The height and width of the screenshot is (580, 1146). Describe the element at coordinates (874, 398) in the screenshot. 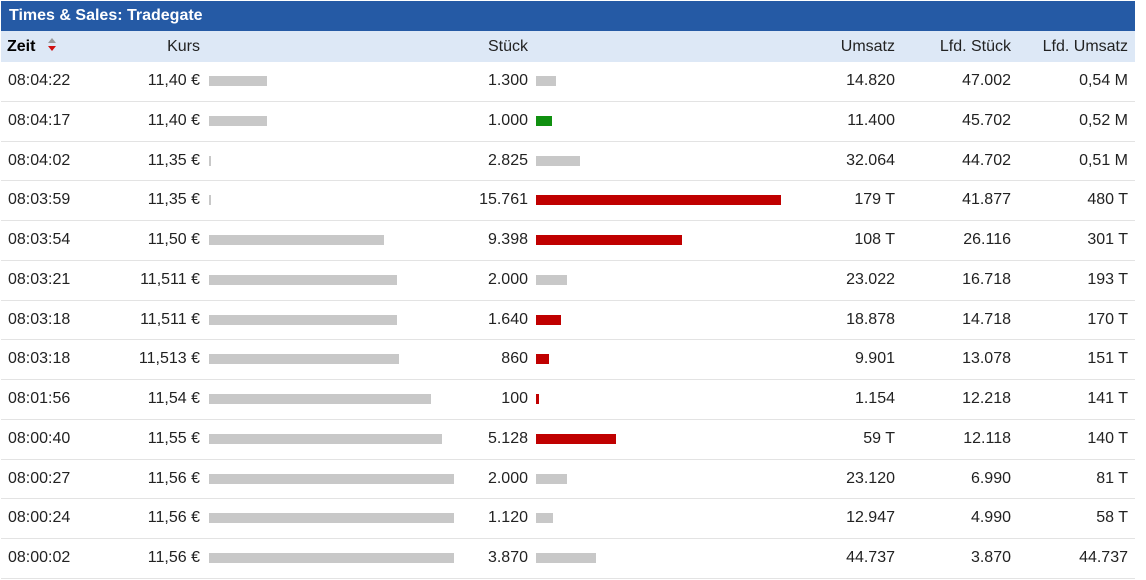

I see `cell-umsatz: 1.154` at that location.